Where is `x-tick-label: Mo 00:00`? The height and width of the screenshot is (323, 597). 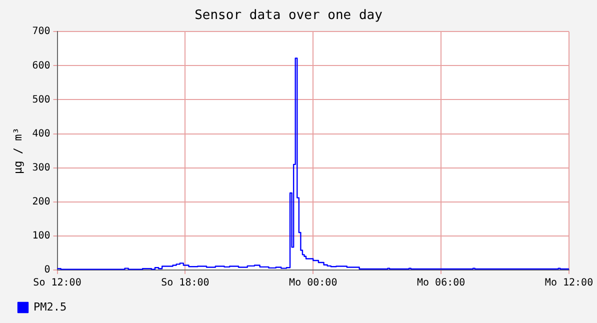
x-tick-label: Mo 00:00 is located at coordinates (313, 283).